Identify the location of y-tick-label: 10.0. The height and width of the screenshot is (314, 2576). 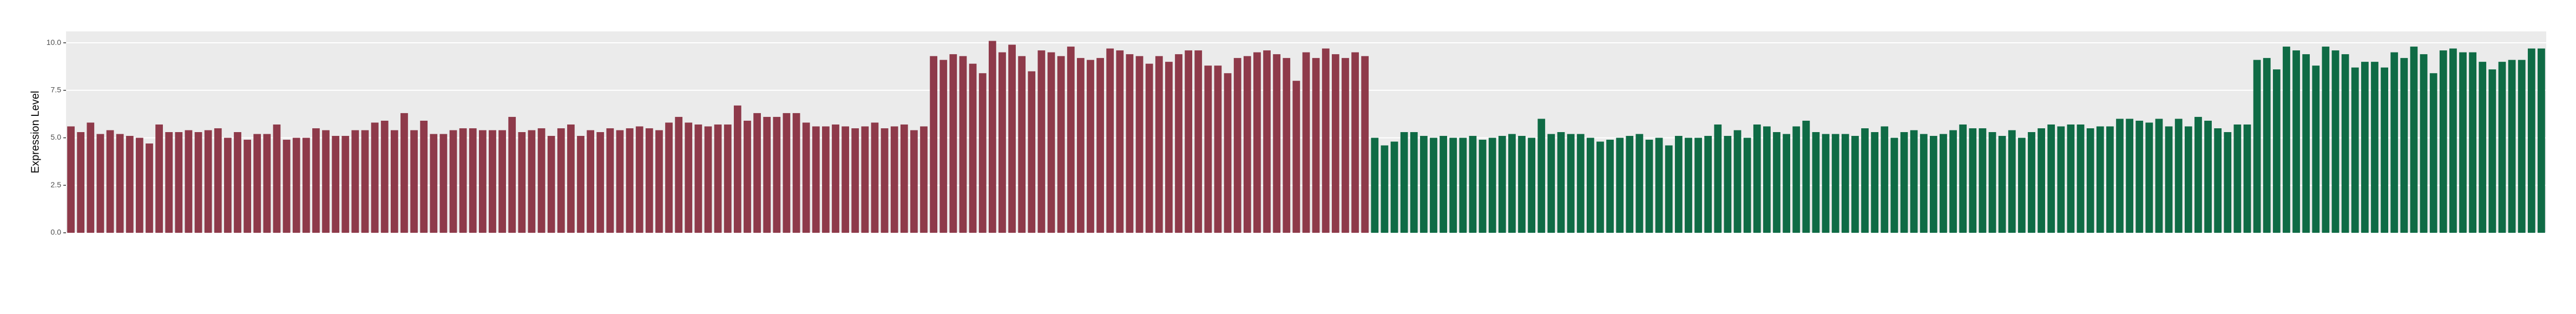
(54, 42).